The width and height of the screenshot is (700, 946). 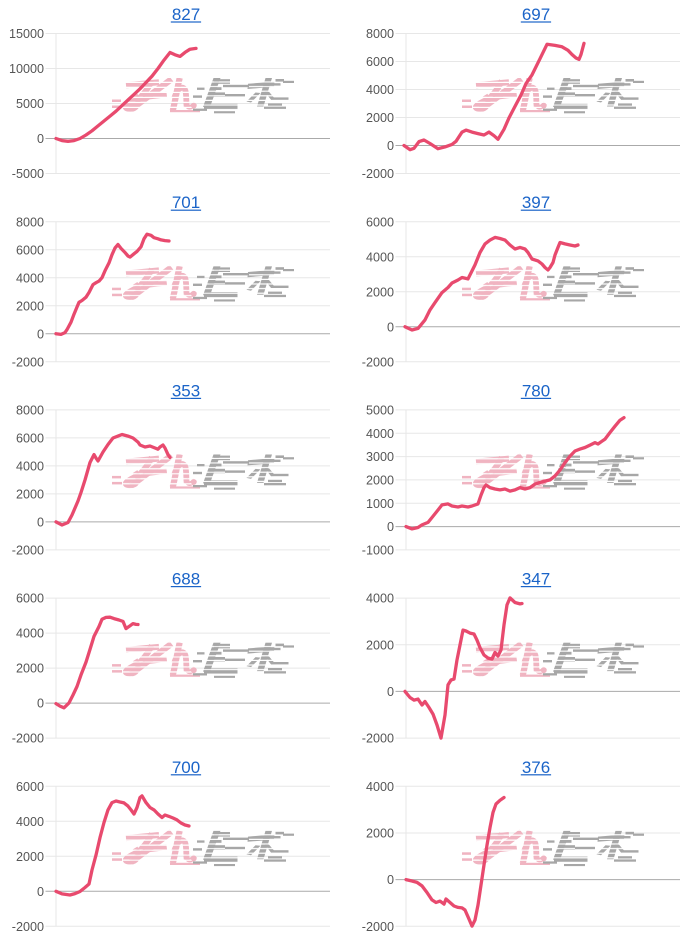 What do you see at coordinates (186, 767) in the screenshot?
I see `svg-text: 700` at bounding box center [186, 767].